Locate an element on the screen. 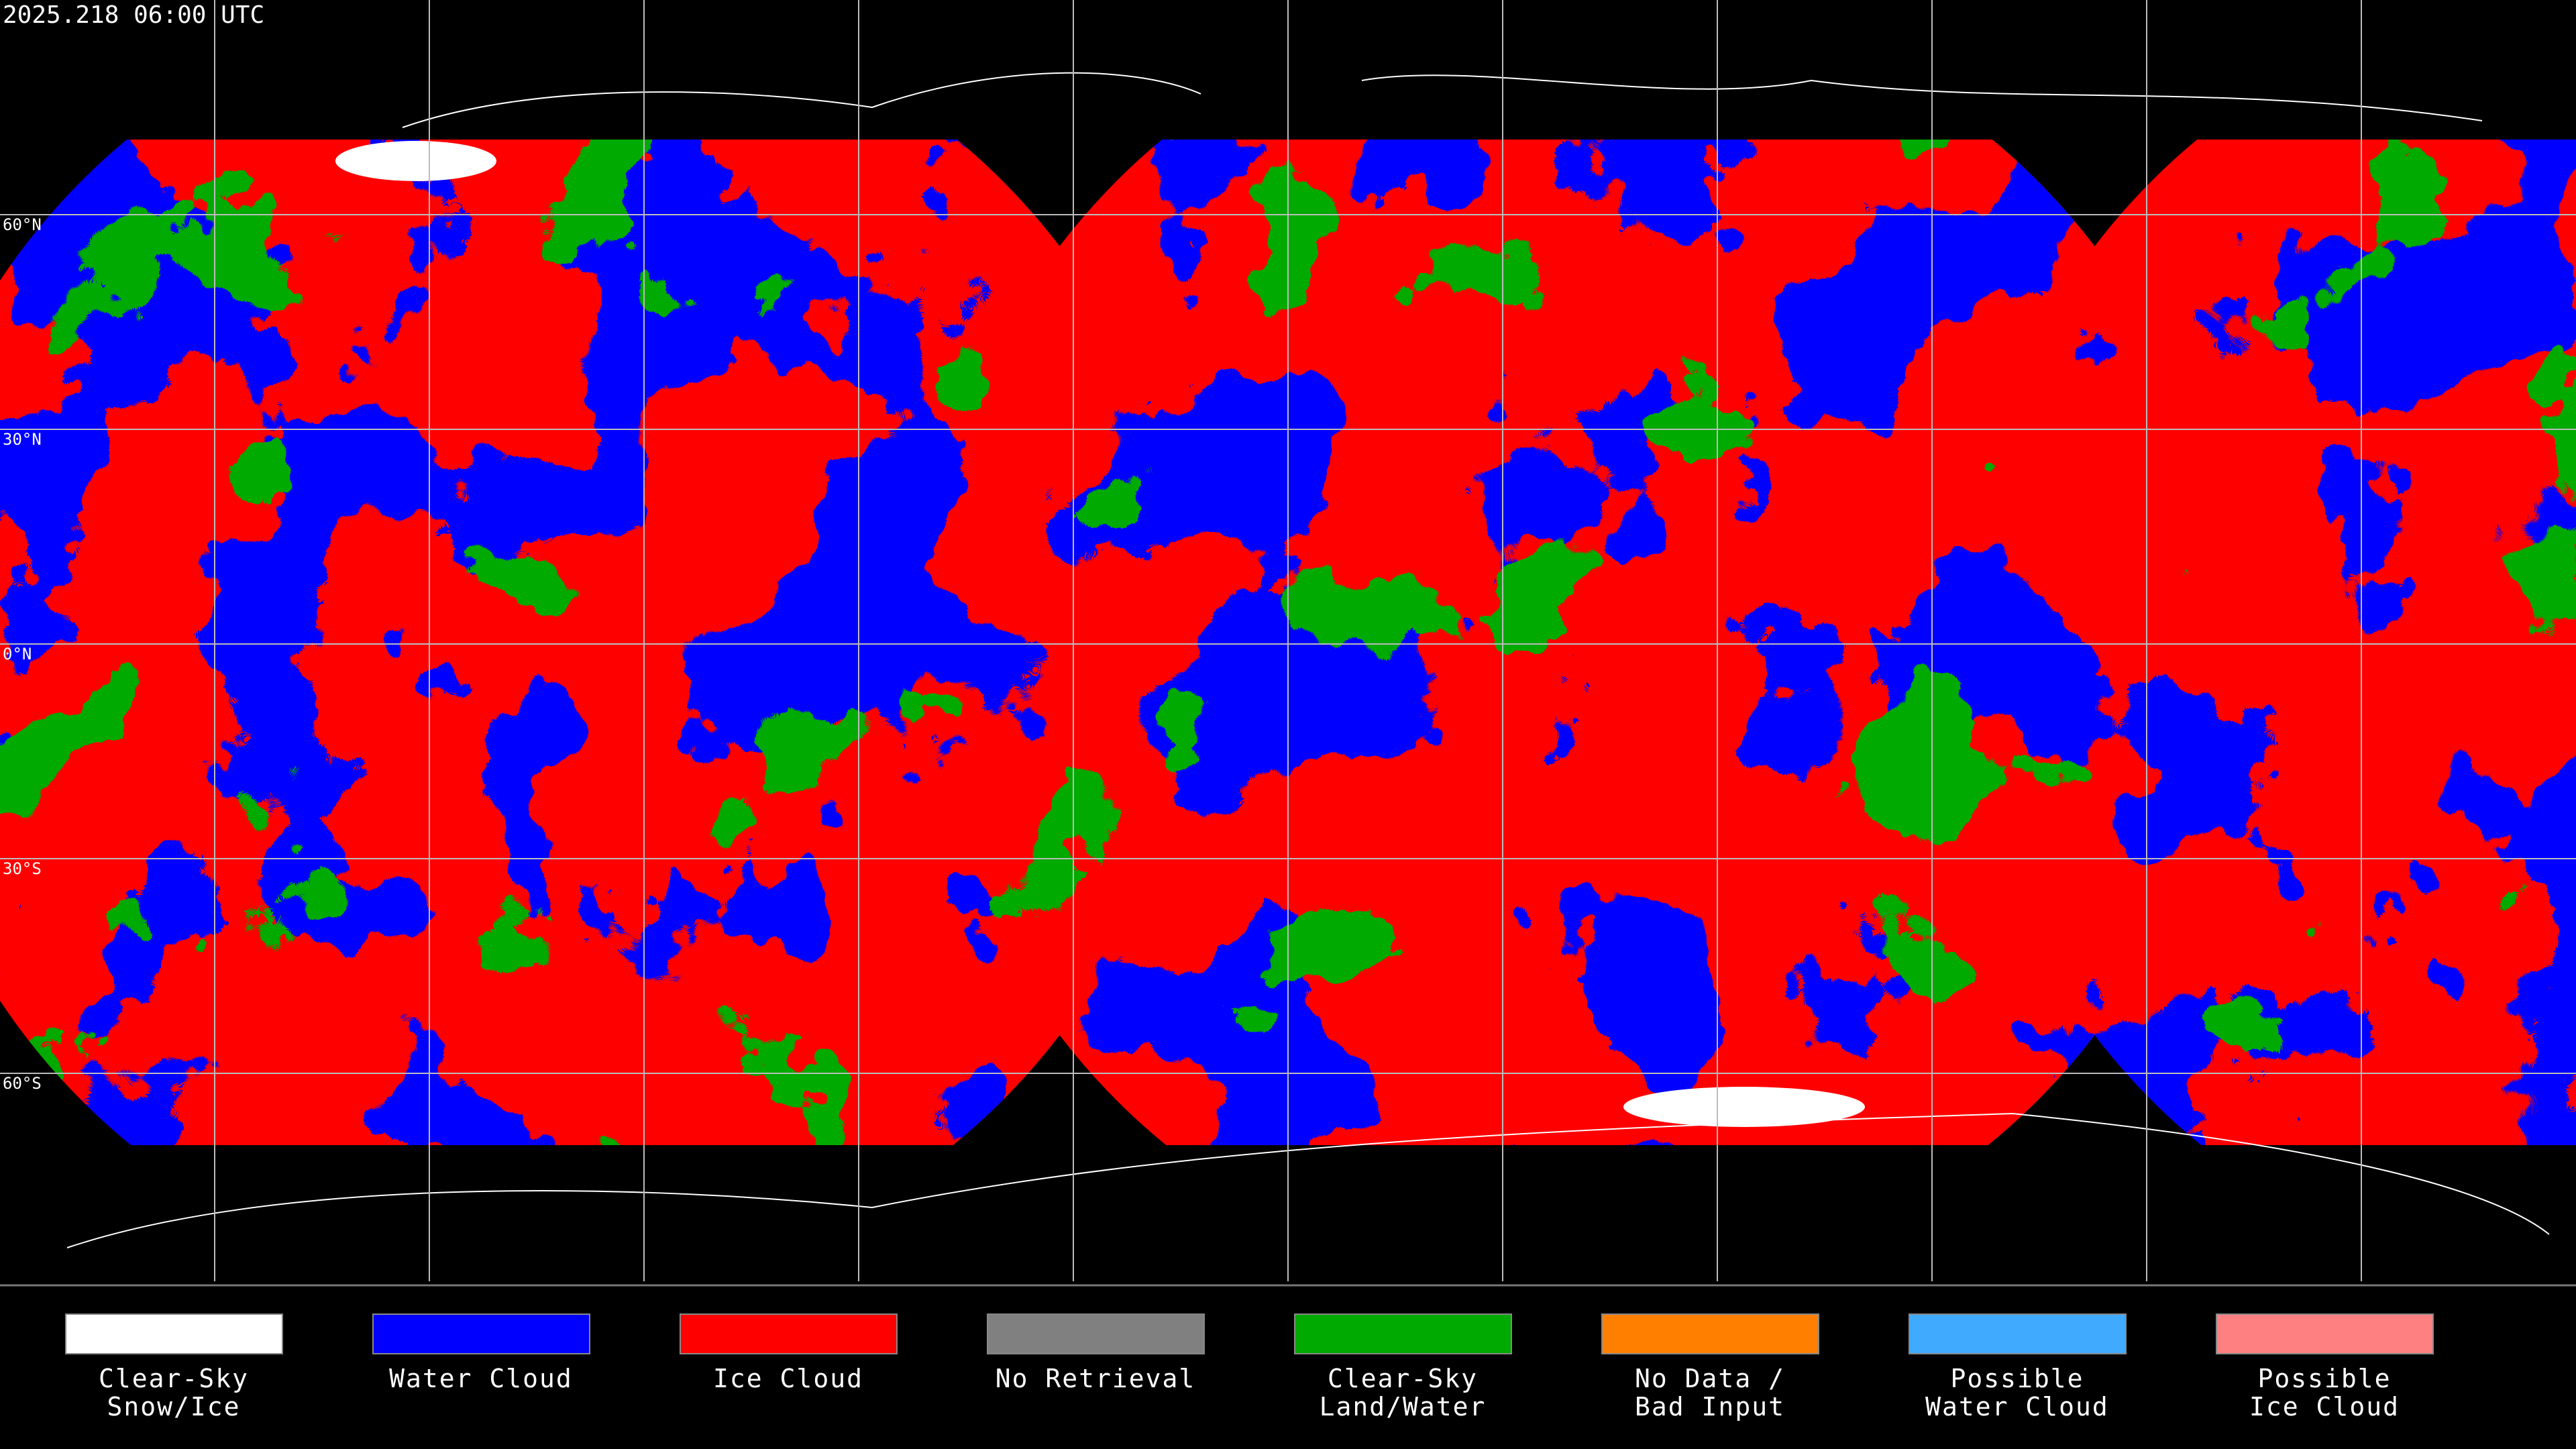 The width and height of the screenshot is (2576, 1449). latitude-label: 30°S is located at coordinates (22, 868).